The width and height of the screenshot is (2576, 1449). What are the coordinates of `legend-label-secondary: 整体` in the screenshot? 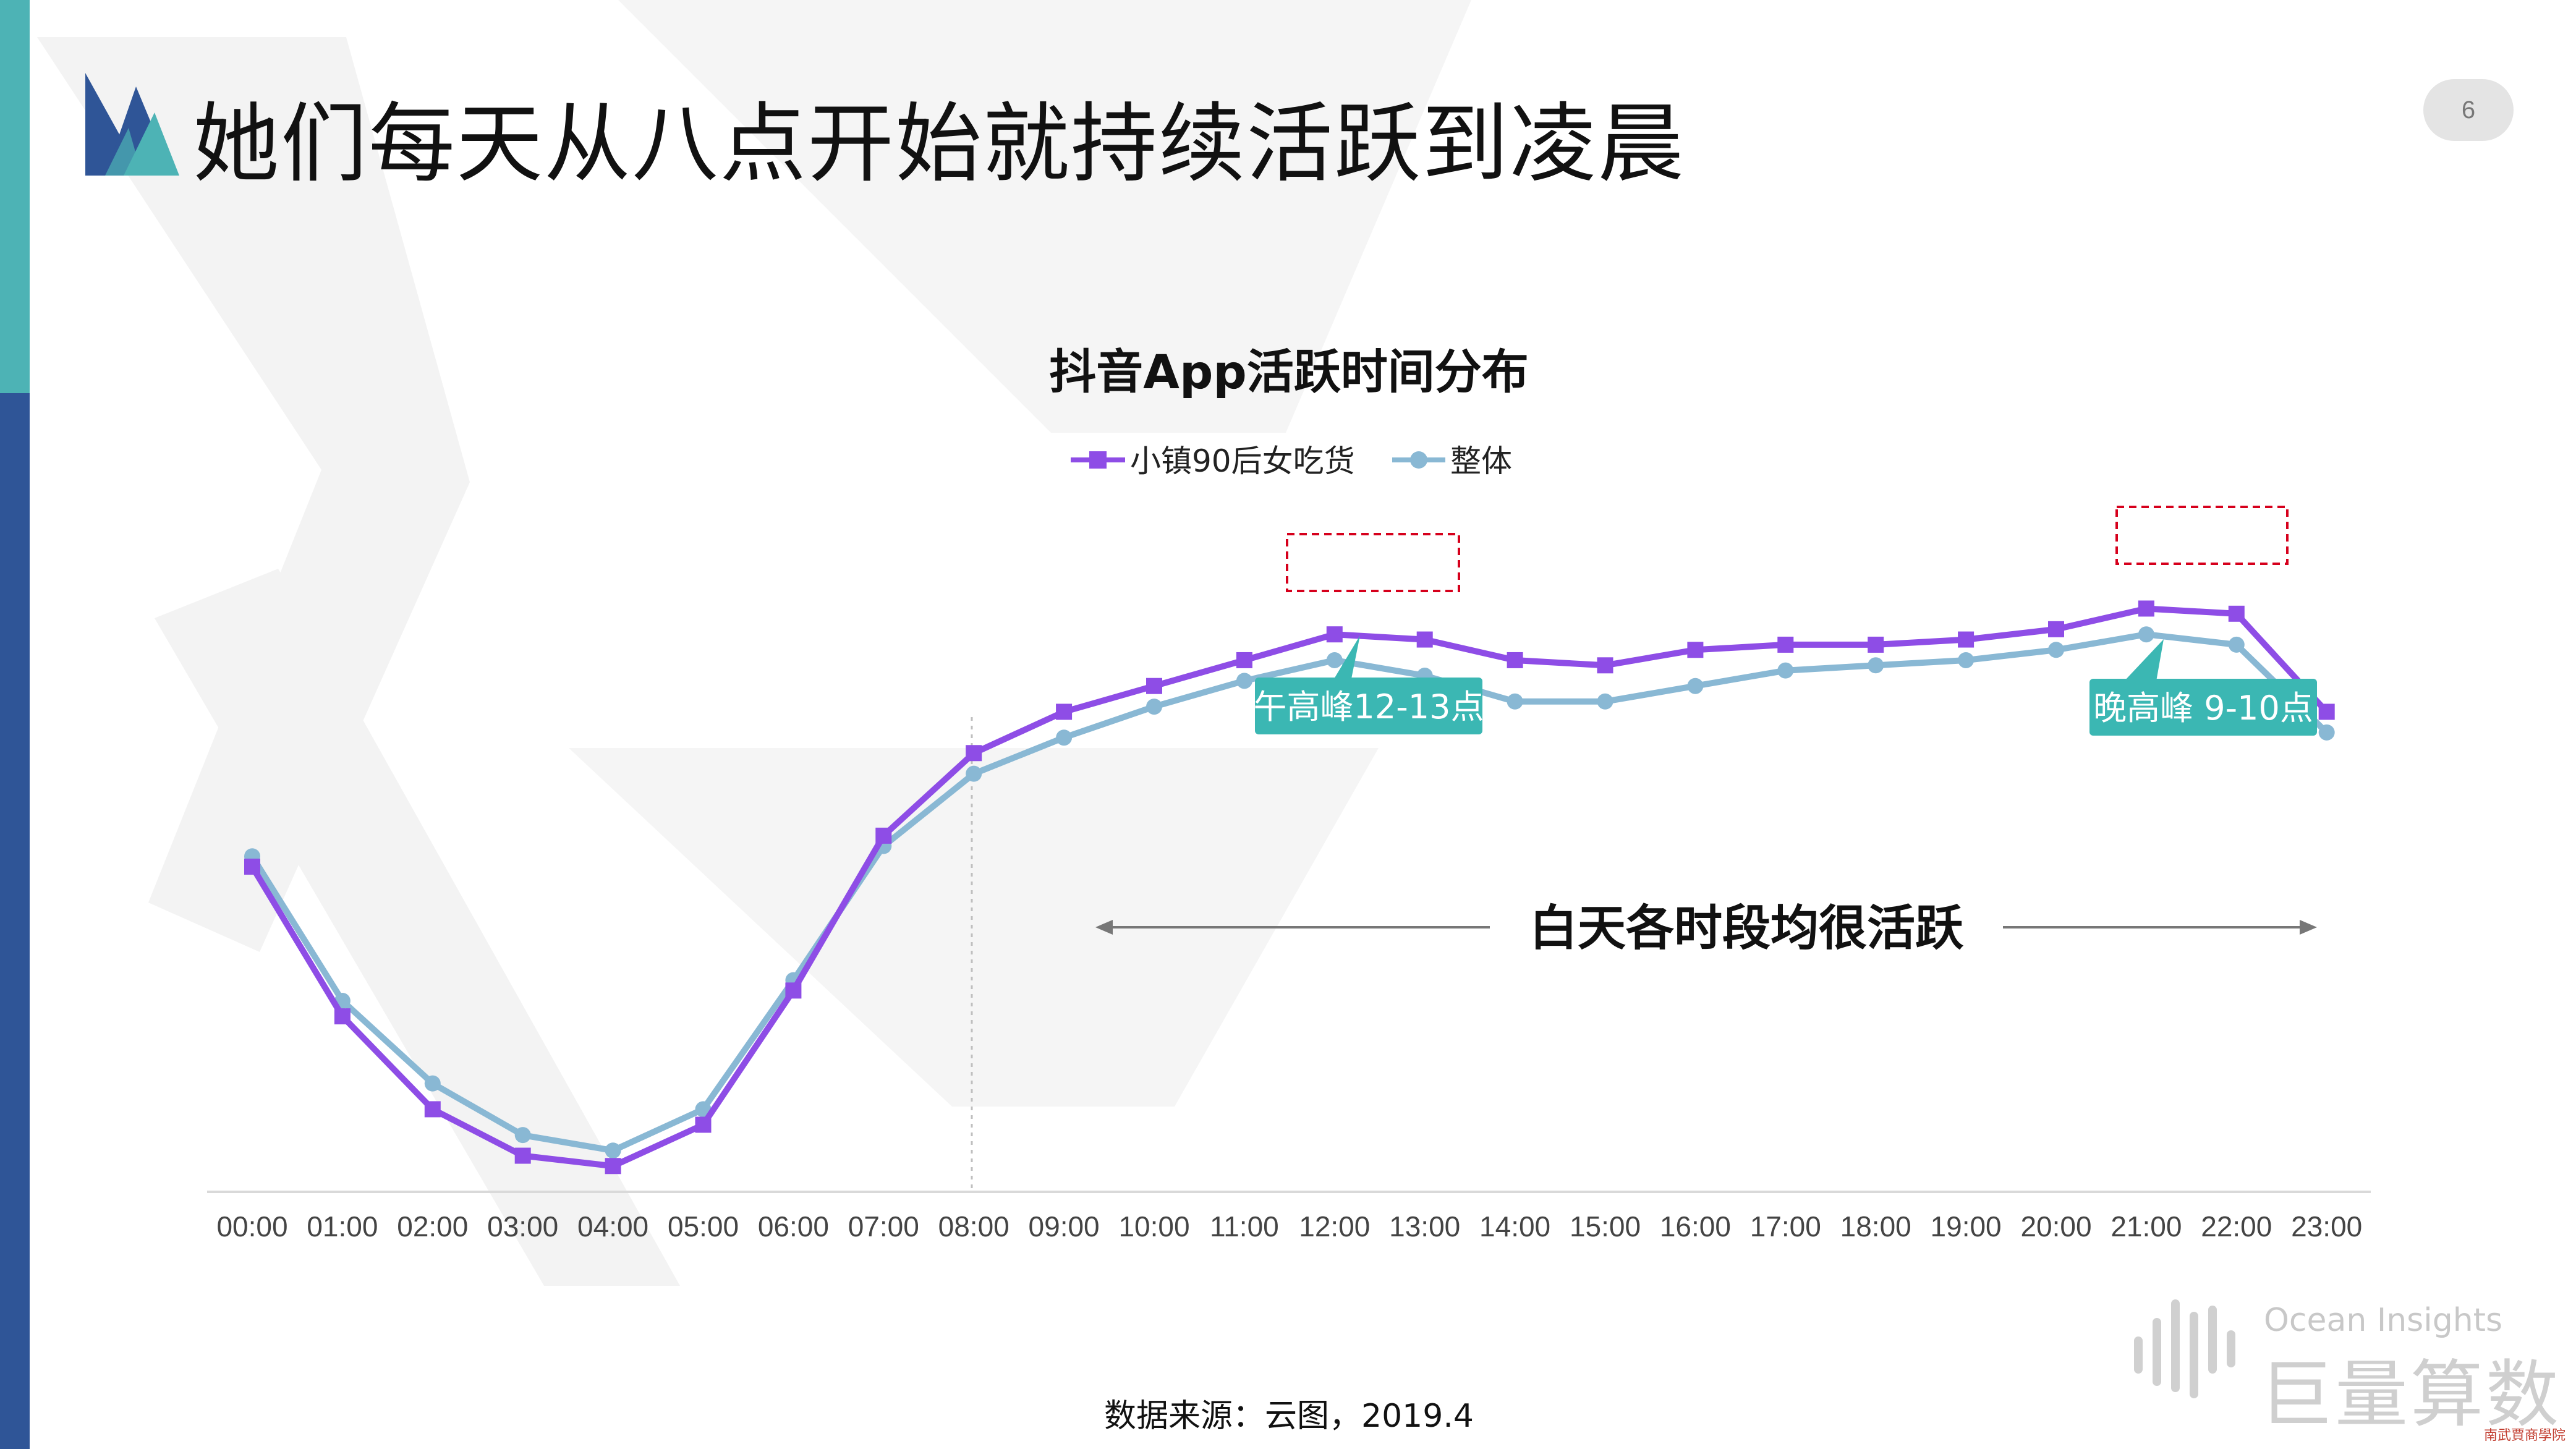 It's located at (1481, 461).